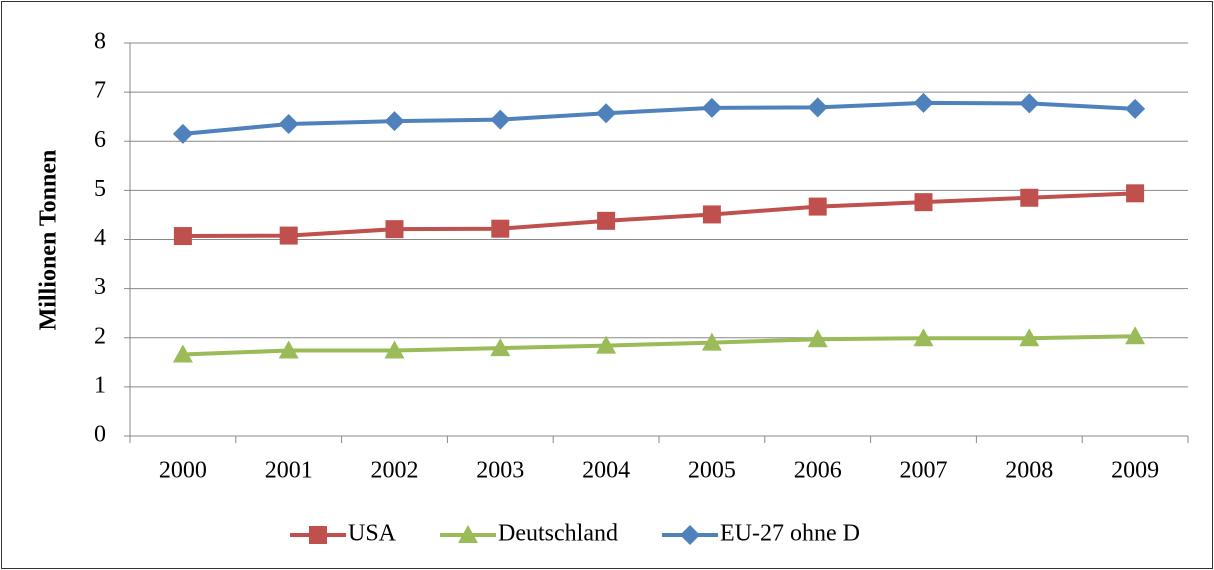  Describe the element at coordinates (790, 534) in the screenshot. I see `legend-label: EU-27 ohne D` at that location.